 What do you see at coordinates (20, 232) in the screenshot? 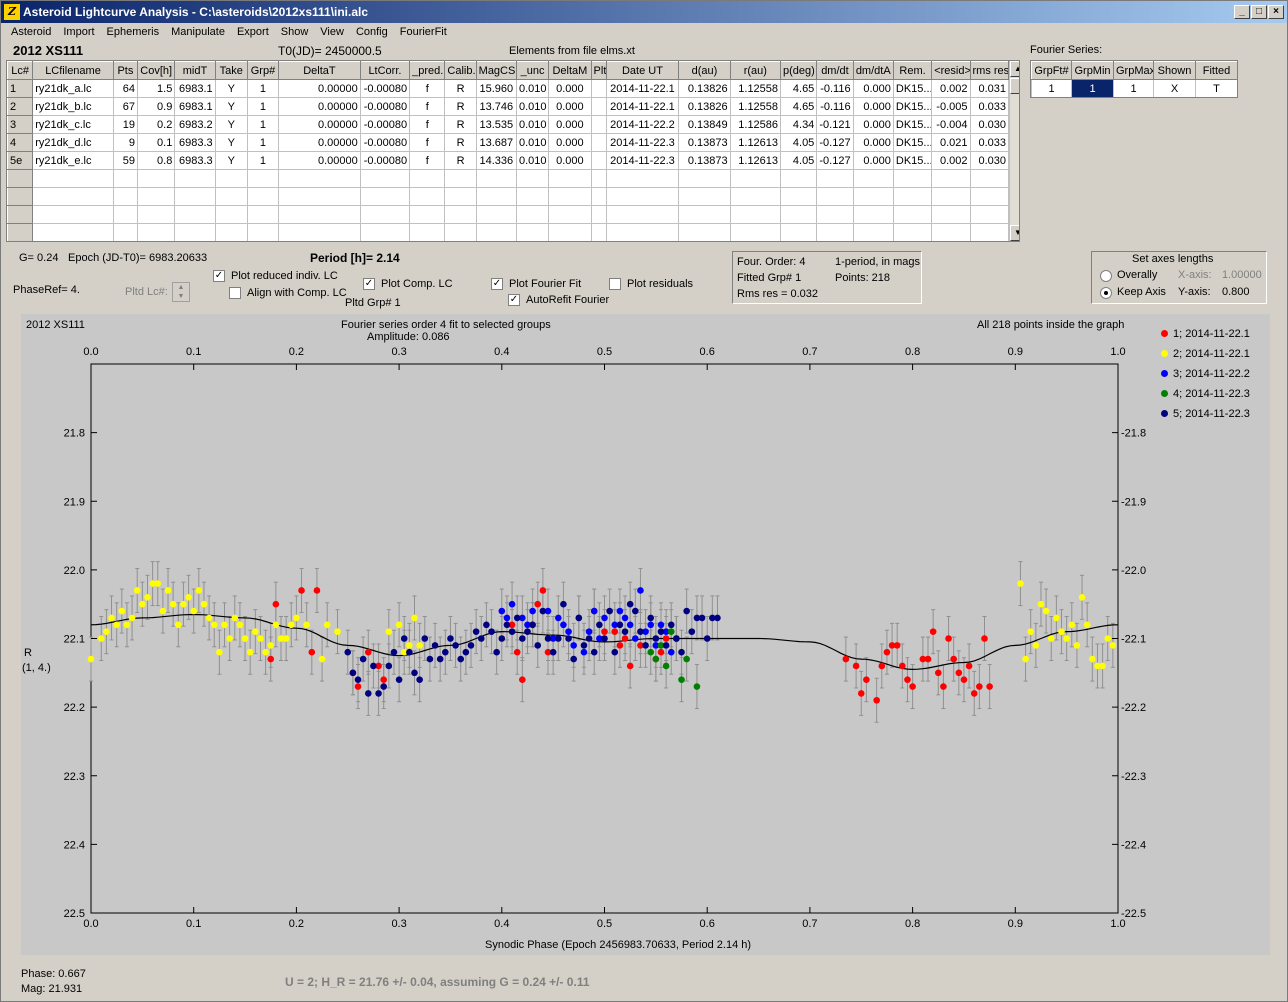
I see `row-header` at bounding box center [20, 232].